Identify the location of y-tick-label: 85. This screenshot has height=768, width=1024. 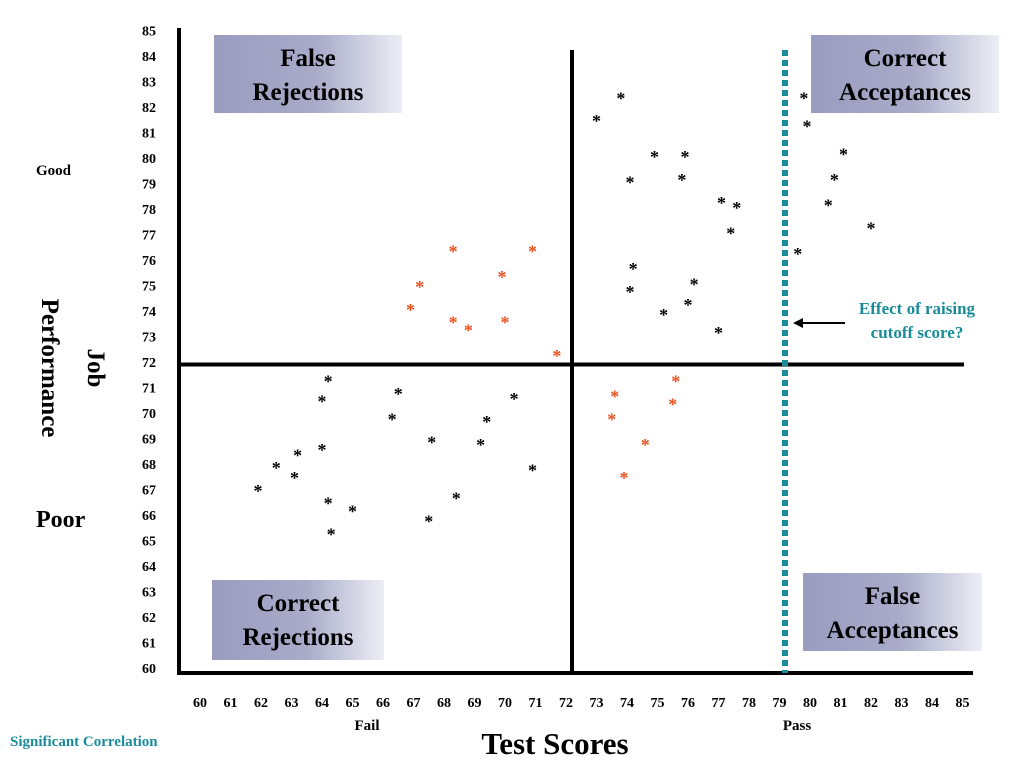
(149, 32).